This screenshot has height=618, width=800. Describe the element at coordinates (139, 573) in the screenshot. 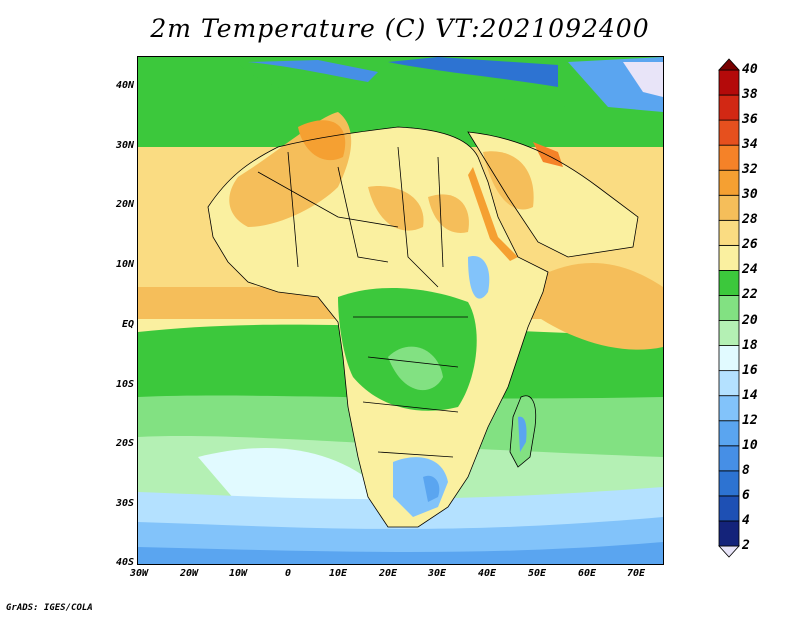

I see `lon-label-30w: 30W` at that location.